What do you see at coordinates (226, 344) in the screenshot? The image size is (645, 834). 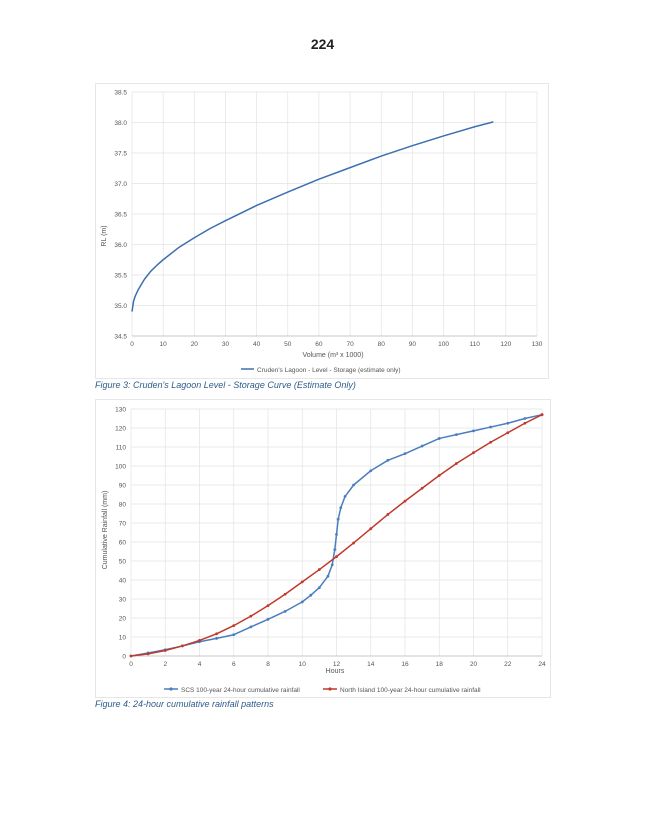 I see `x-tick-label-3: 30` at bounding box center [226, 344].